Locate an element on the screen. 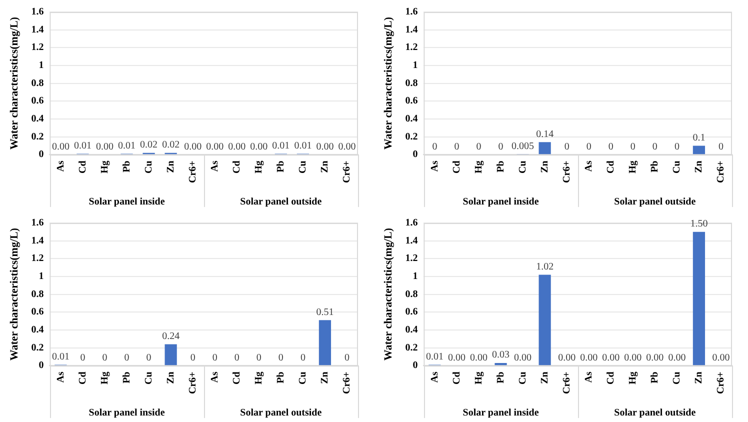  data-label: 0.14 is located at coordinates (545, 134).